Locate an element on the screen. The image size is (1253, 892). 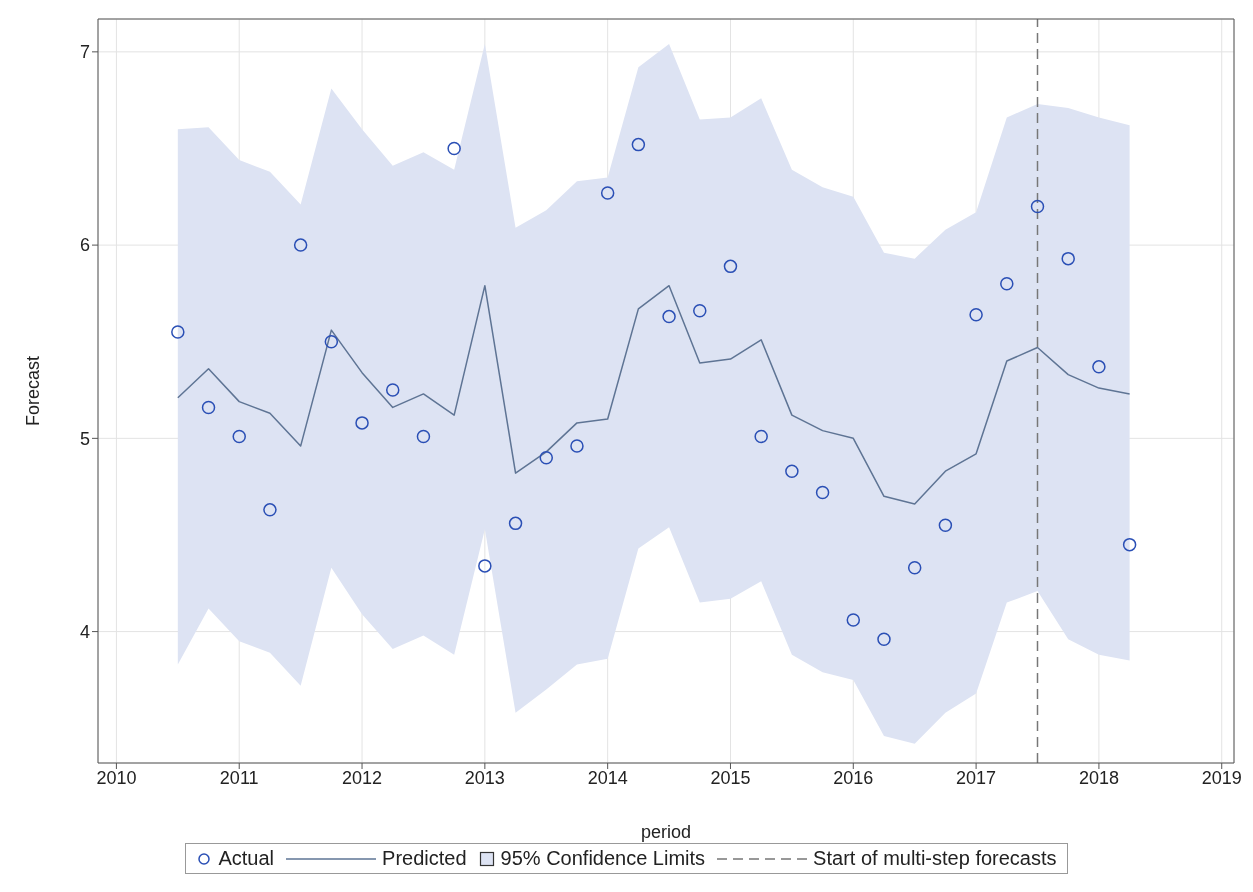
y-axis-title: Forecast is located at coordinates (33, 391).